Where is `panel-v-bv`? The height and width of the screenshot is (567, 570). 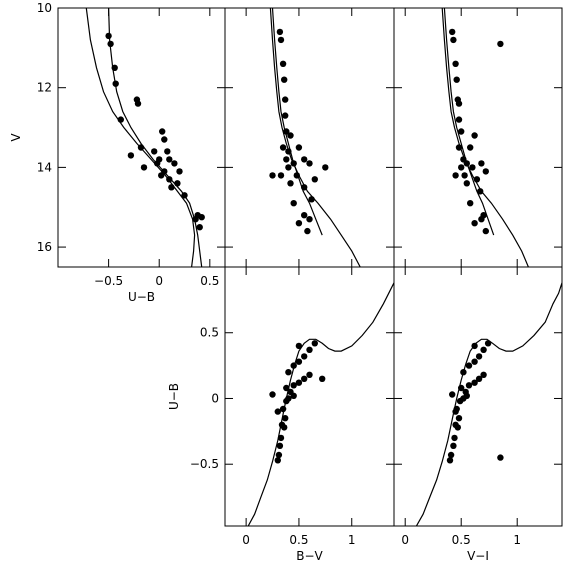
panel-v-bv is located at coordinates (309, 137).